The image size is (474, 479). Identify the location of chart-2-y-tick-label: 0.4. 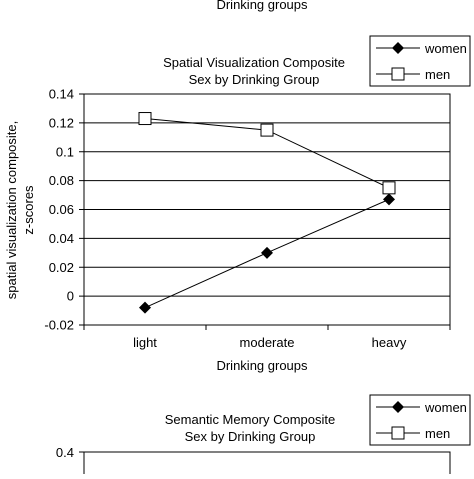
(65, 452).